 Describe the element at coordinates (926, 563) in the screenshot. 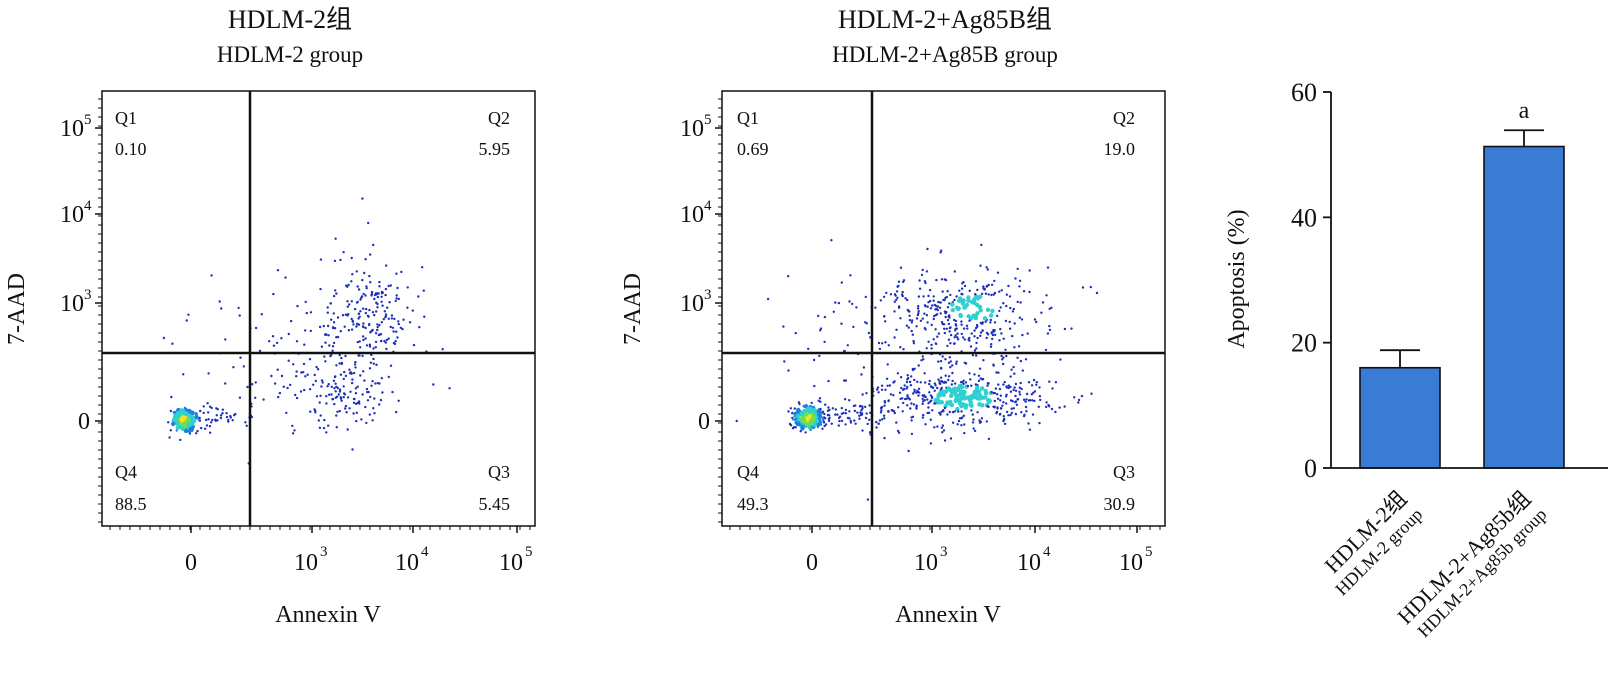

I see `x-tick-label: 10` at that location.